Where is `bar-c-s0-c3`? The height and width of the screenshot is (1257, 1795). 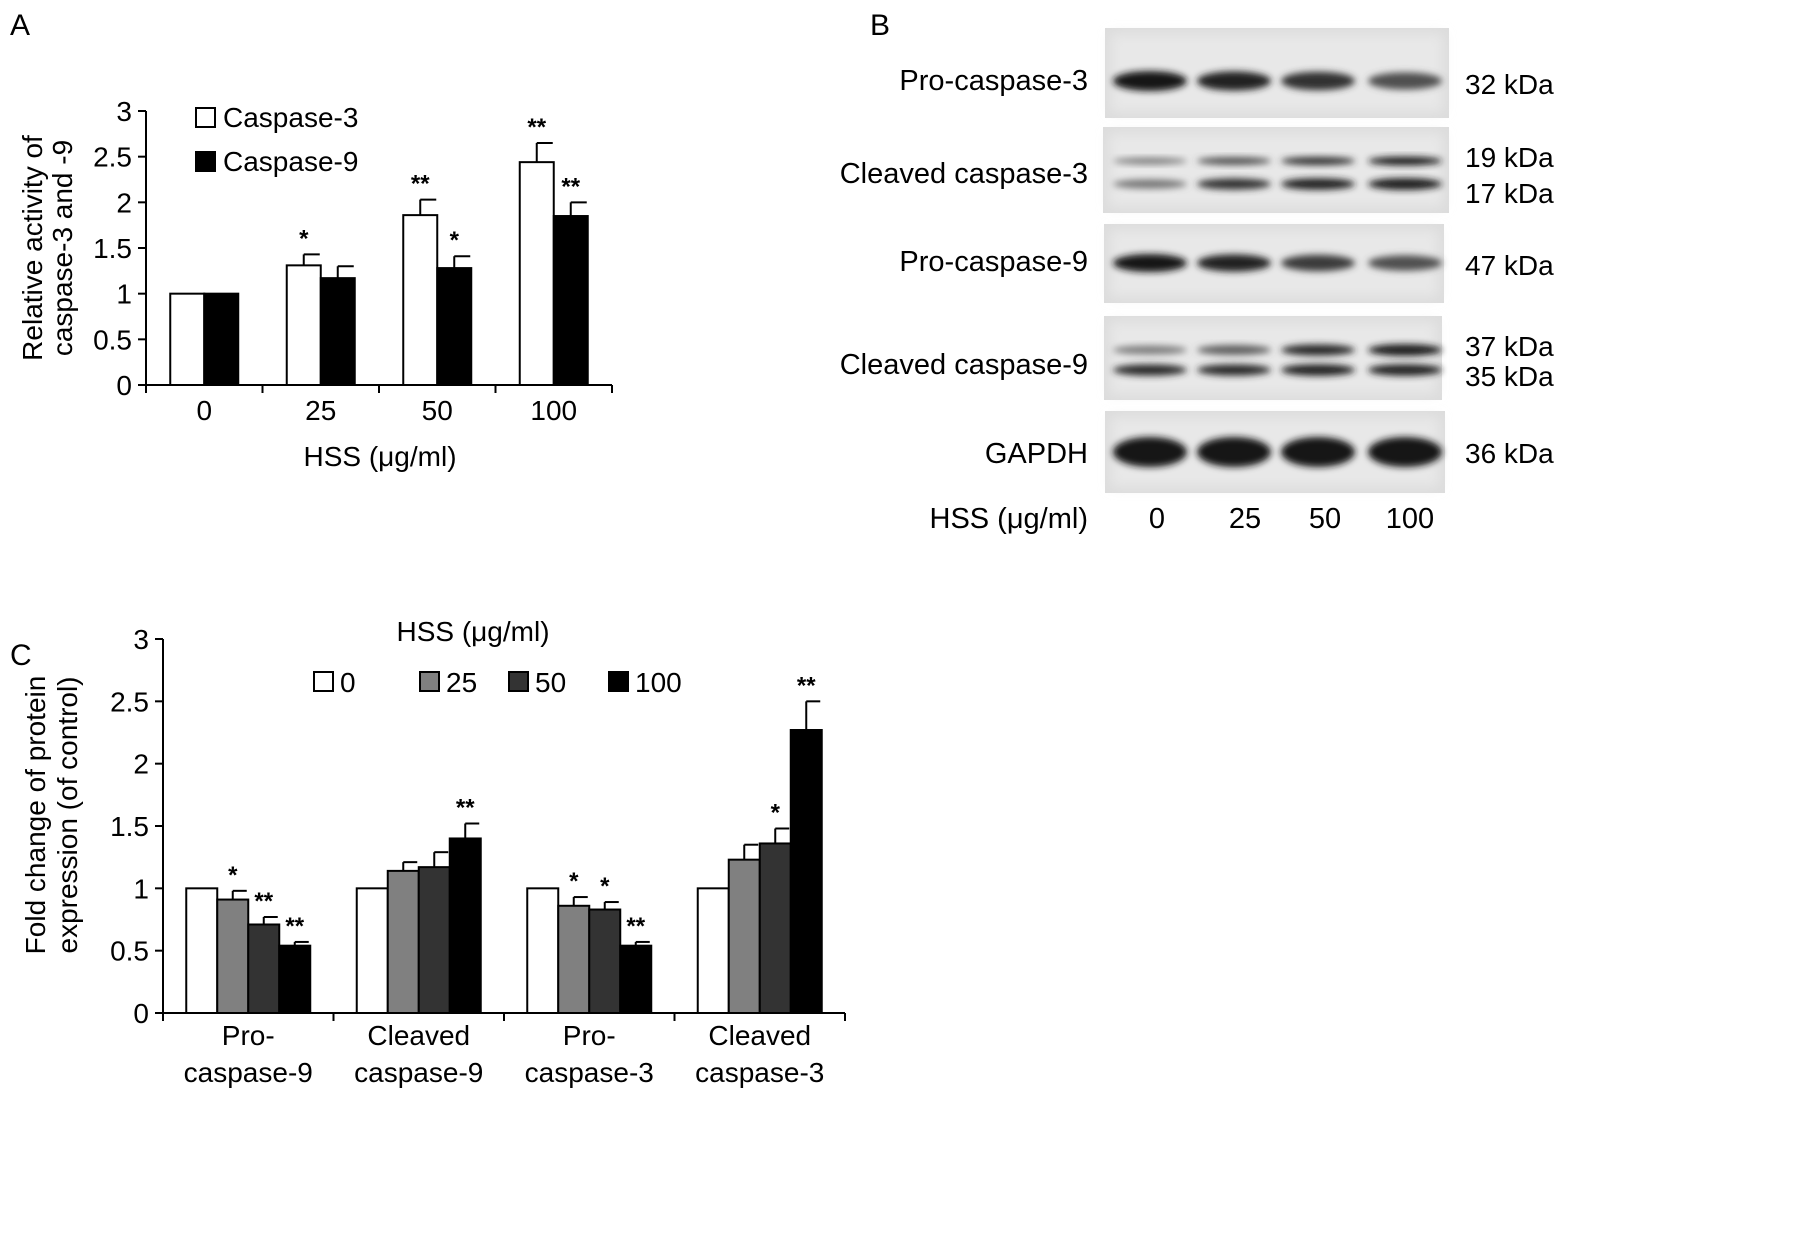
bar-c-s0-c3 is located at coordinates (713, 950).